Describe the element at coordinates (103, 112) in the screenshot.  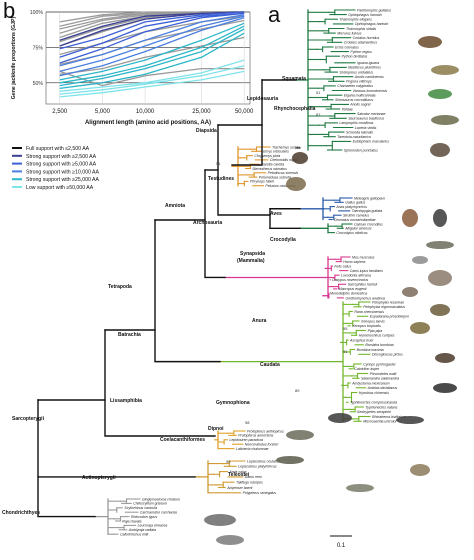
I see `x-tick-label: 5,000` at that location.